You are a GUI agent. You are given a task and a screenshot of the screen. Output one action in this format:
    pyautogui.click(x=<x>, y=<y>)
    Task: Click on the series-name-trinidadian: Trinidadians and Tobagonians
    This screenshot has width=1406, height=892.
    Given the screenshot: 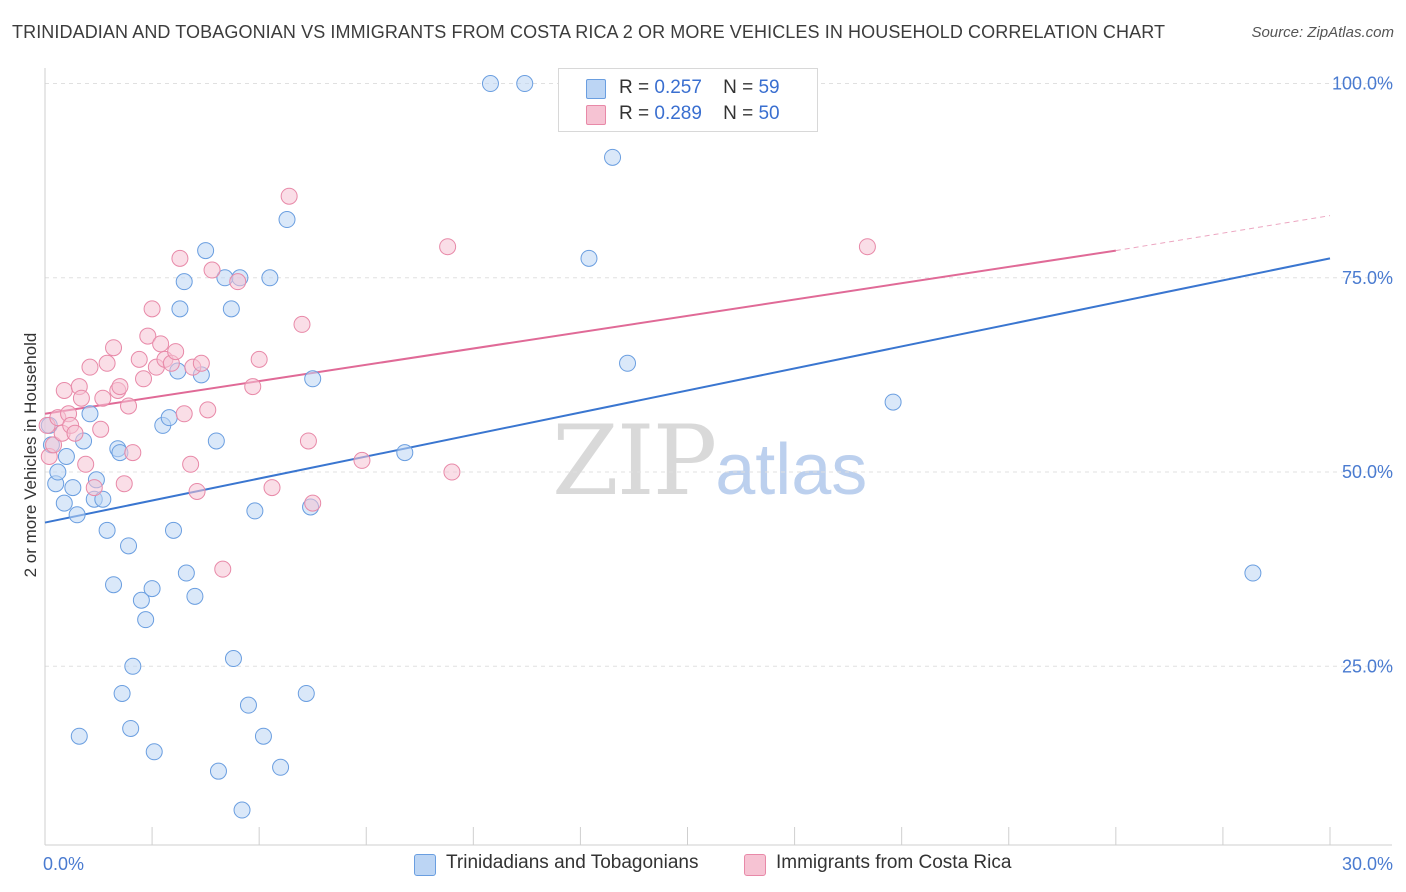 What is the action you would take?
    pyautogui.click(x=572, y=862)
    